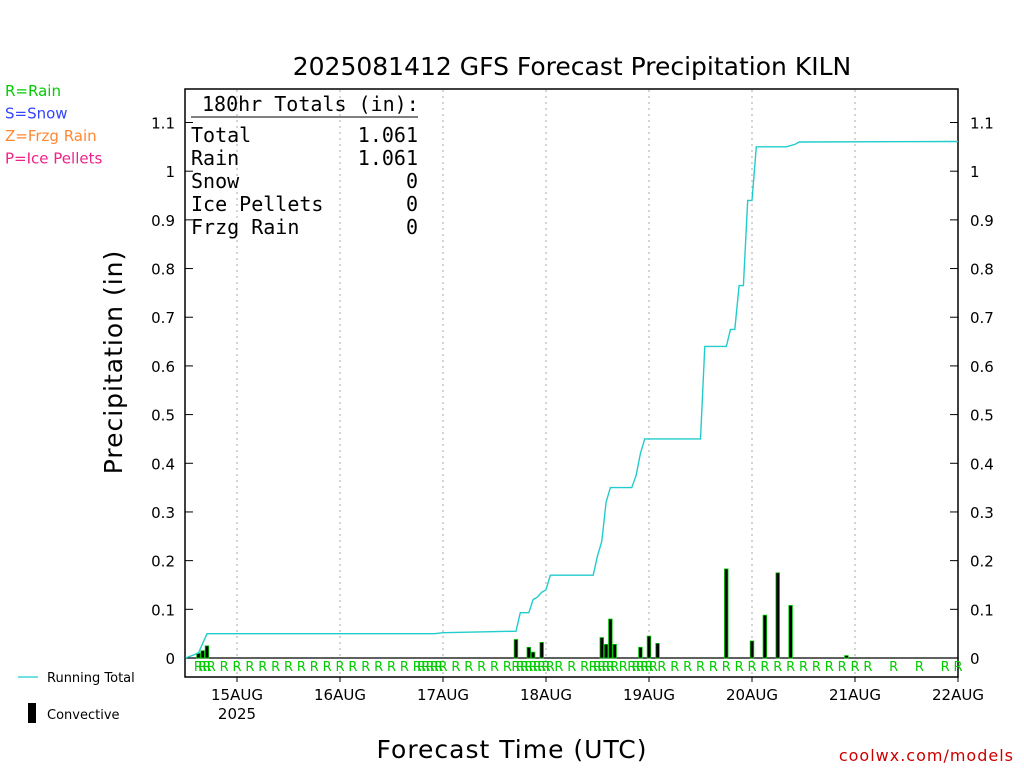 The image size is (1024, 768). What do you see at coordinates (36, 114) in the screenshot?
I see `ptype-legend-entry: S=Snow` at bounding box center [36, 114].